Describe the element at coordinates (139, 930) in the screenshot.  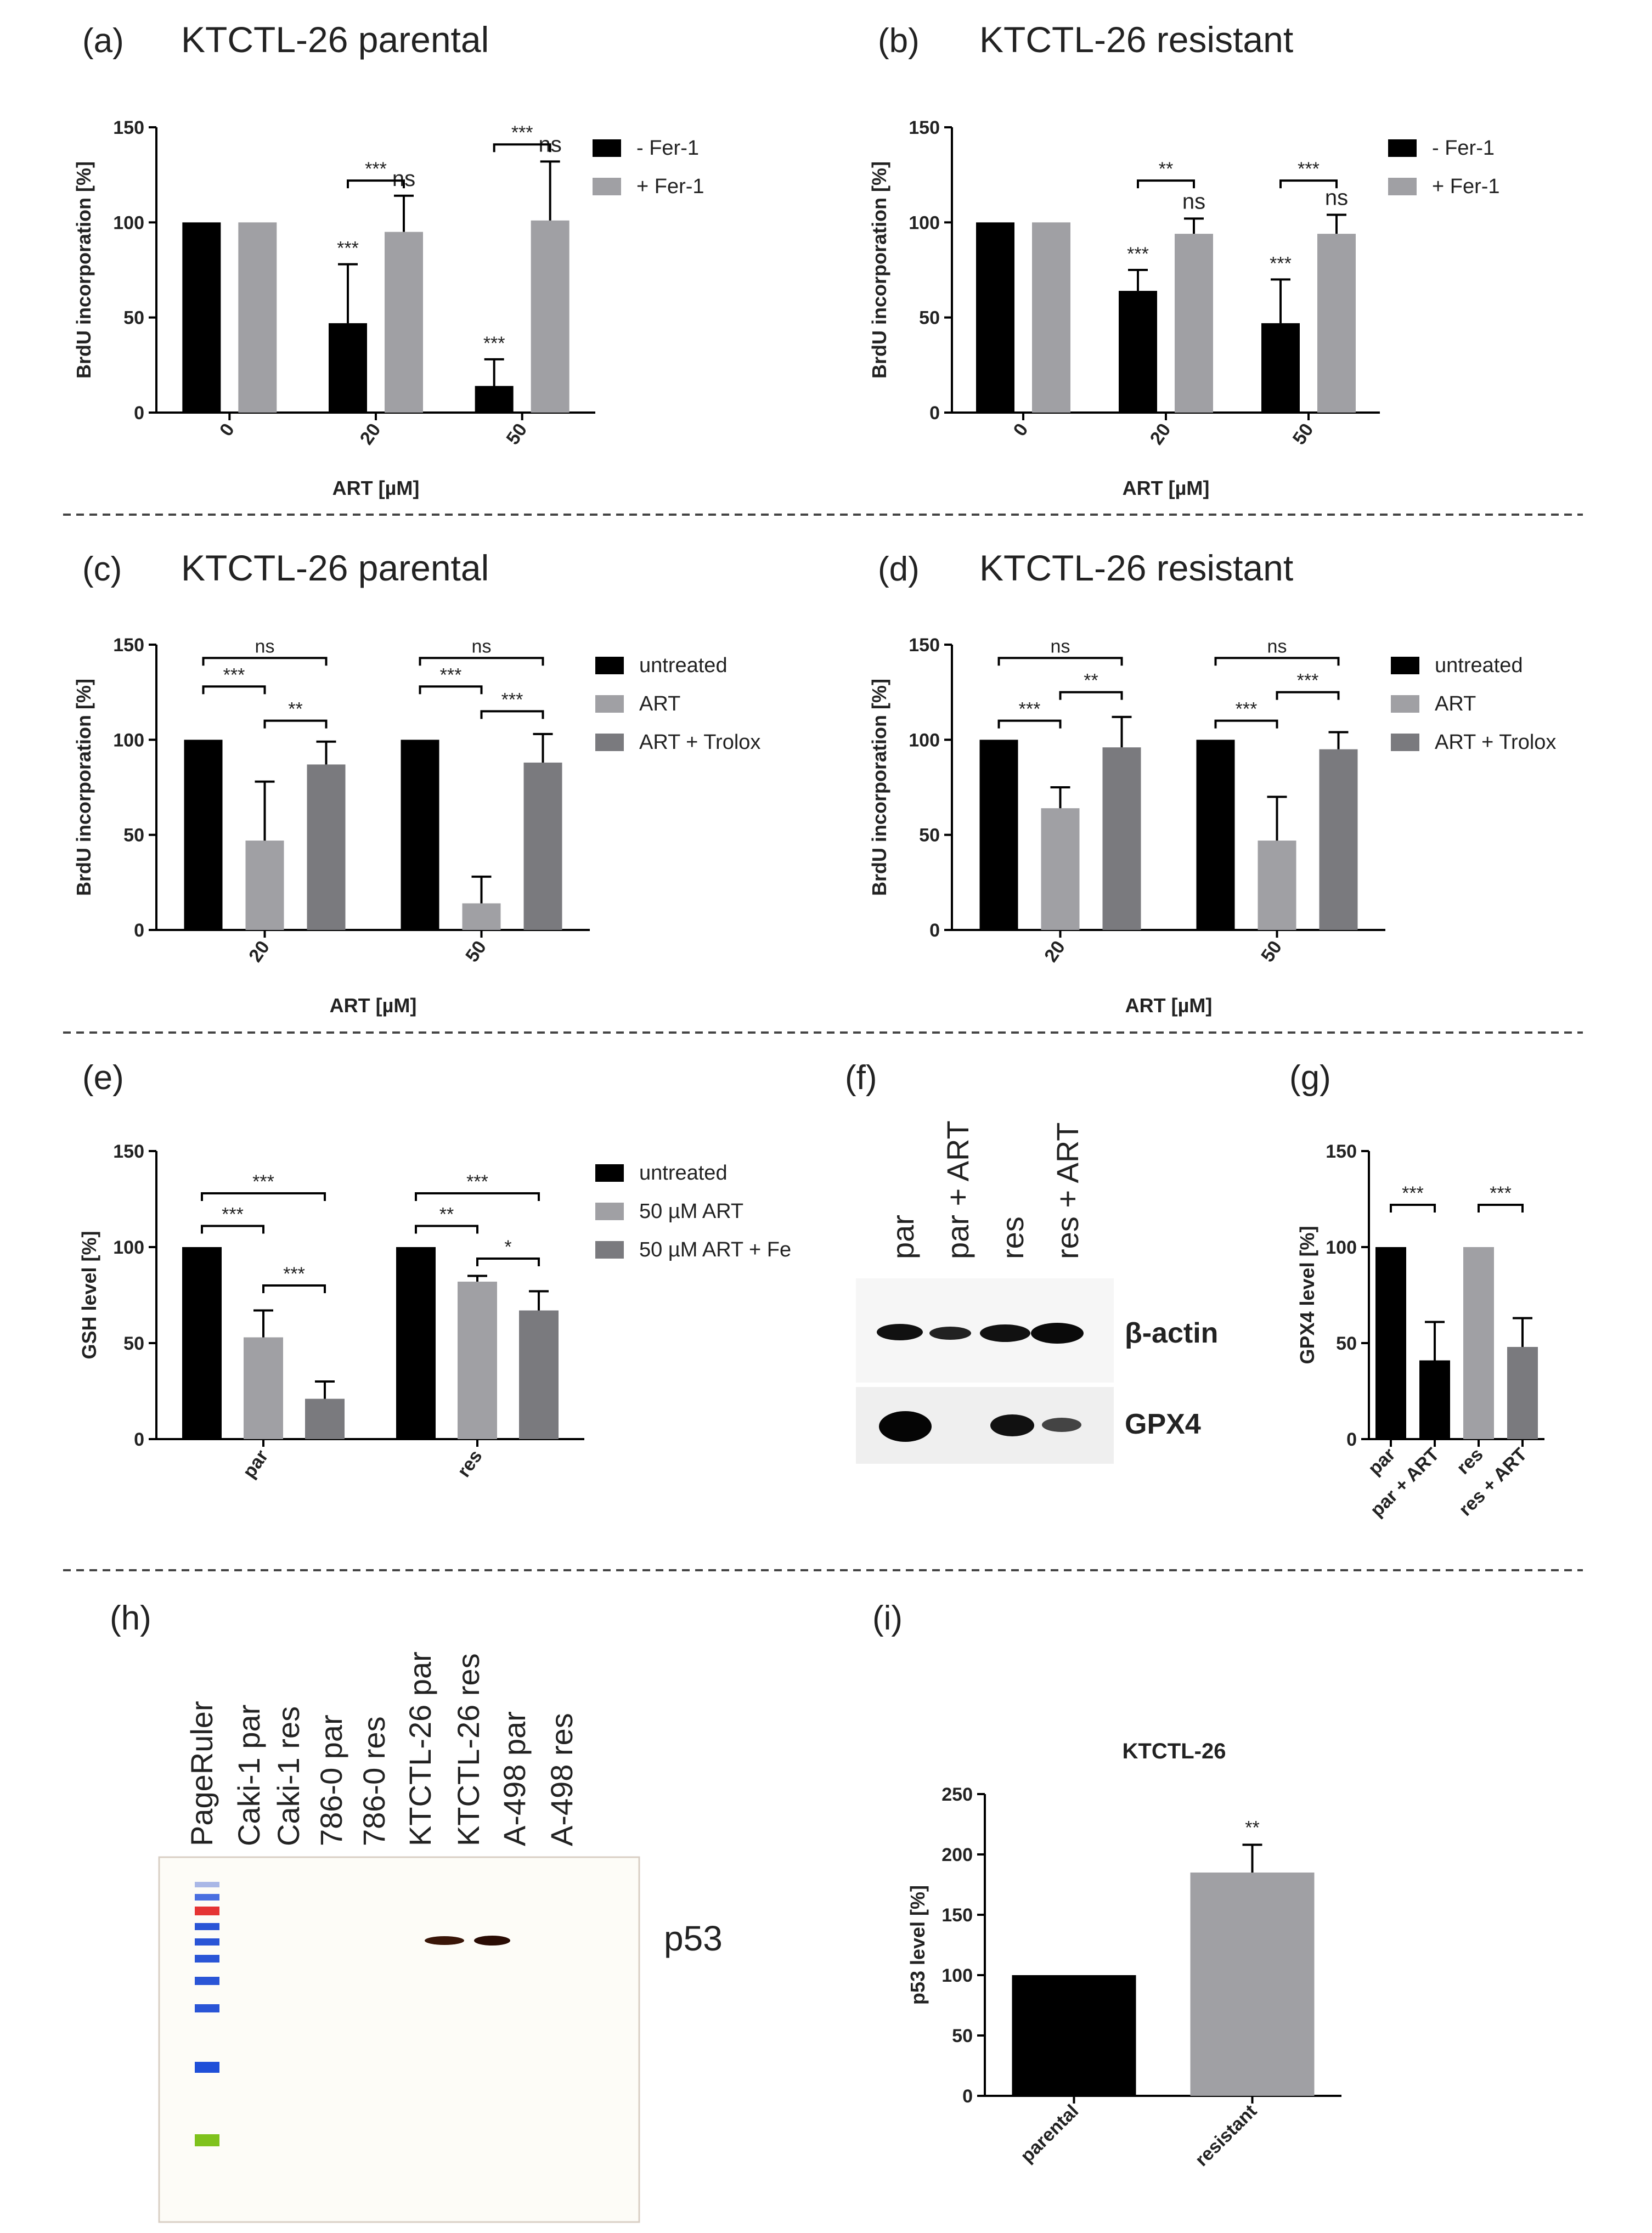
I see `panel-c-y-tick-label: 0` at that location.